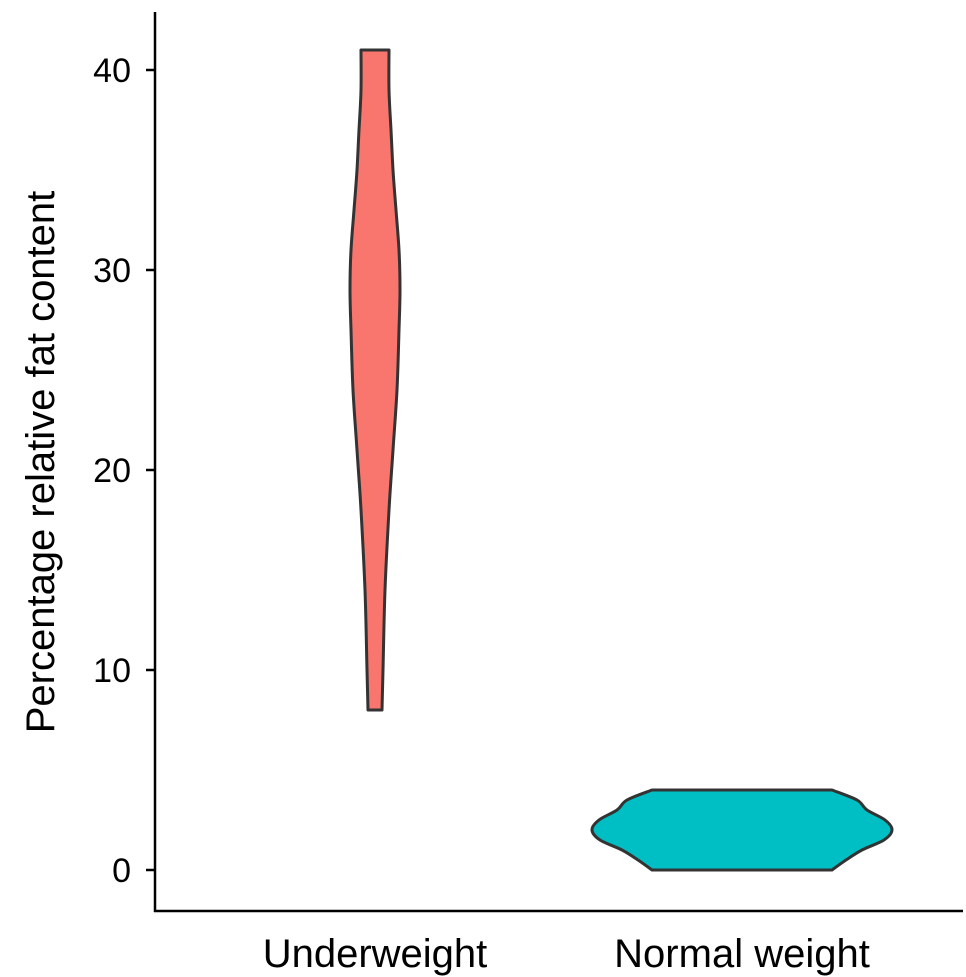 The height and width of the screenshot is (977, 966). What do you see at coordinates (112, 71) in the screenshot?
I see `y-tick-label: 40` at bounding box center [112, 71].